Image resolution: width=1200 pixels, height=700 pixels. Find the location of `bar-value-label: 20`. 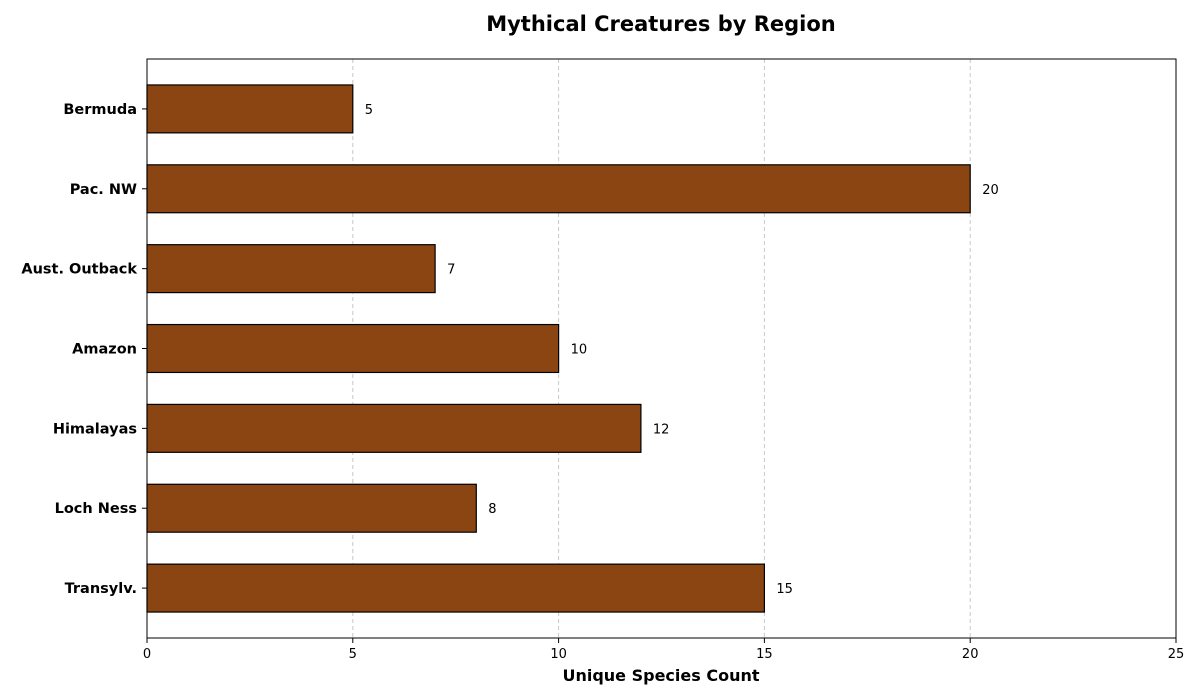

bar-value-label: 20 is located at coordinates (990, 190).